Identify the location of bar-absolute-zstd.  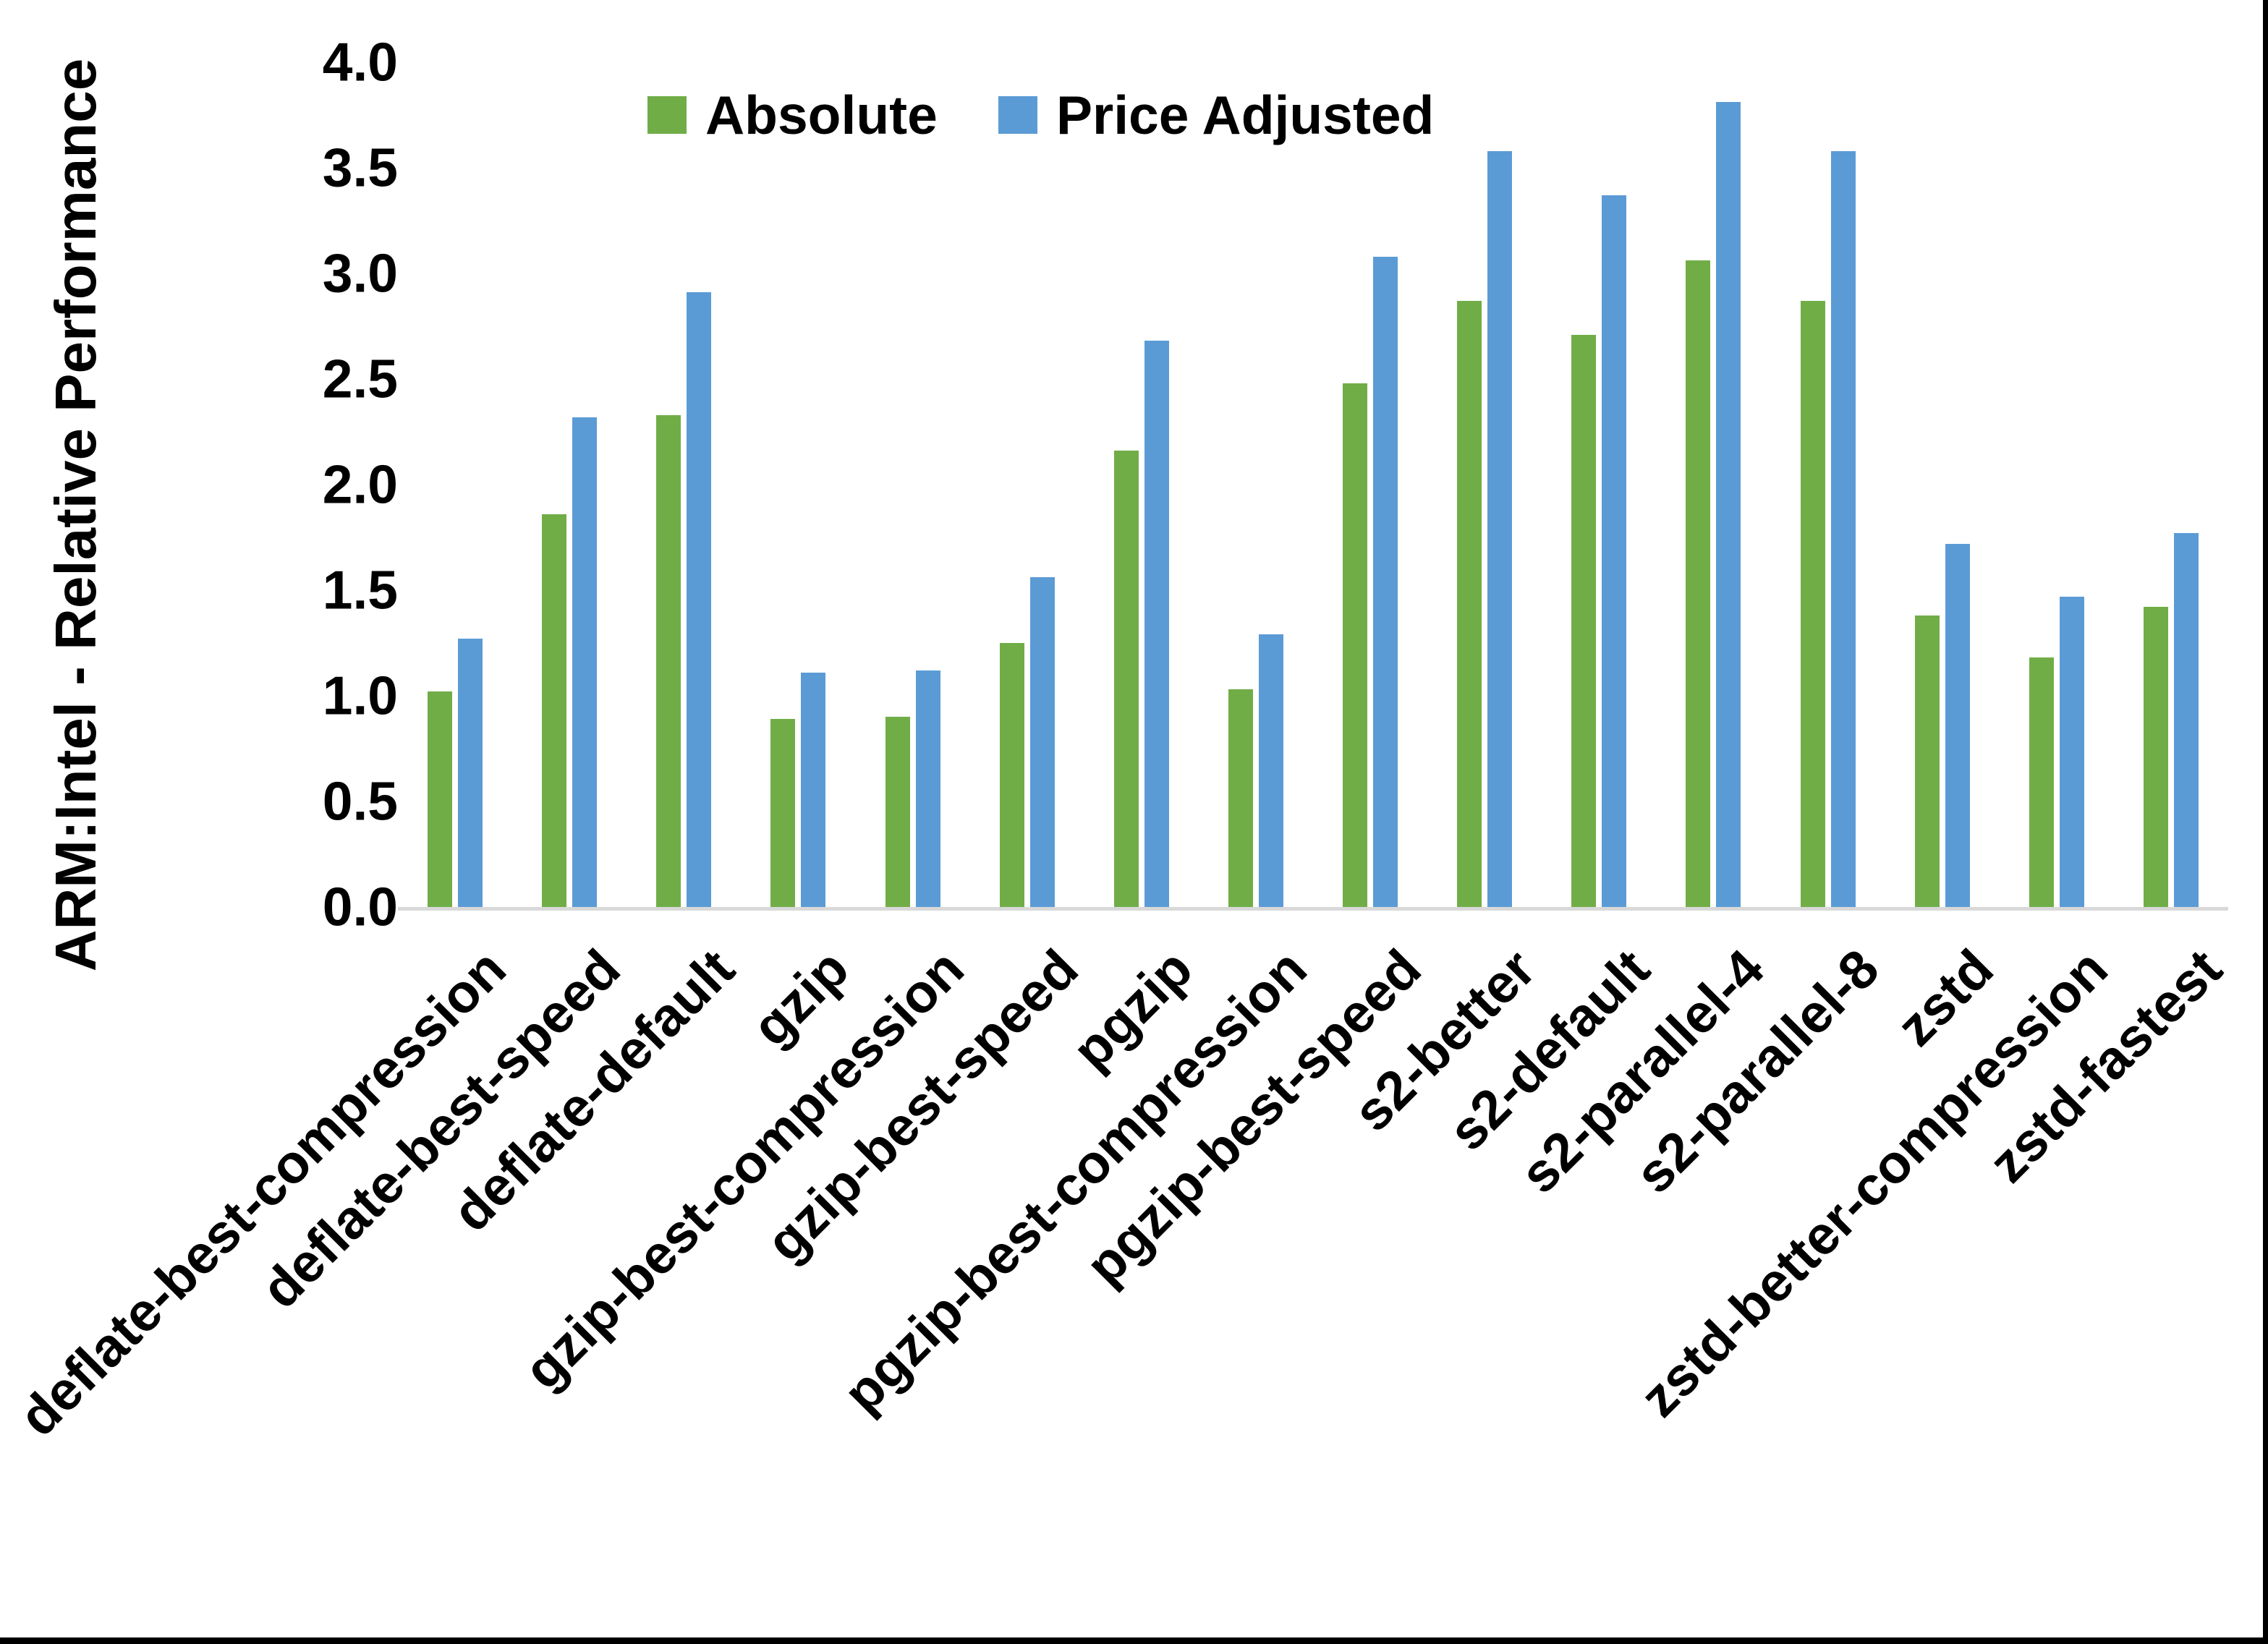
(1927, 761).